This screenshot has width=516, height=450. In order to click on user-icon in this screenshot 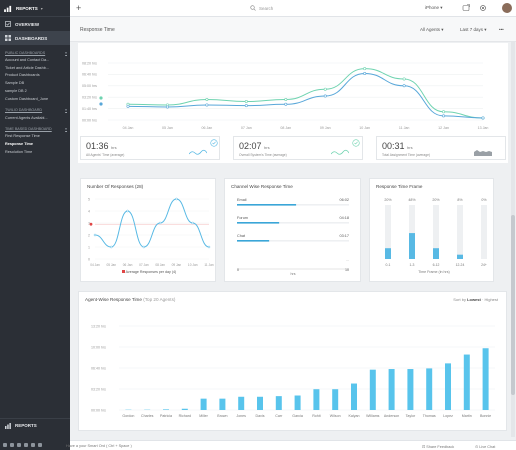, I will do `click(19, 445)`.